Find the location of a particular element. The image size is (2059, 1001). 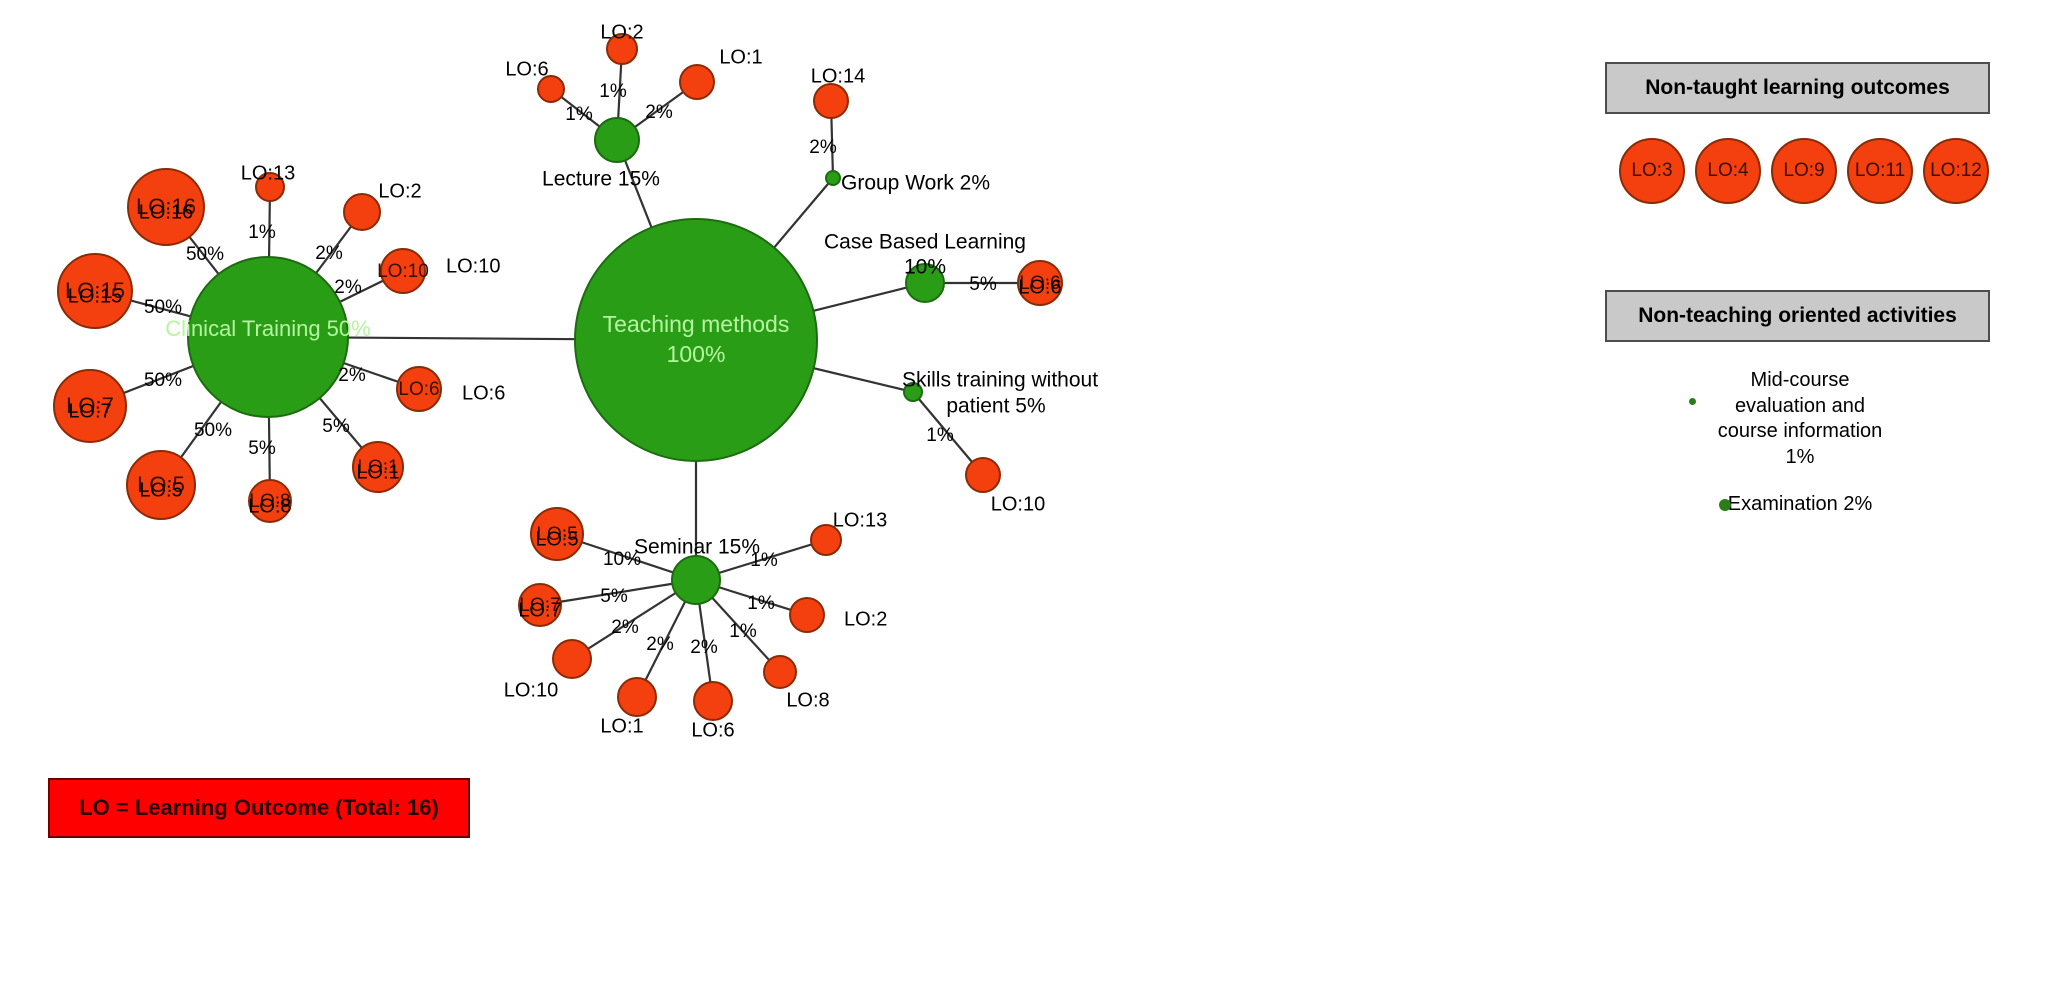

label-skills-training-value: patient 5% is located at coordinates (995, 406).